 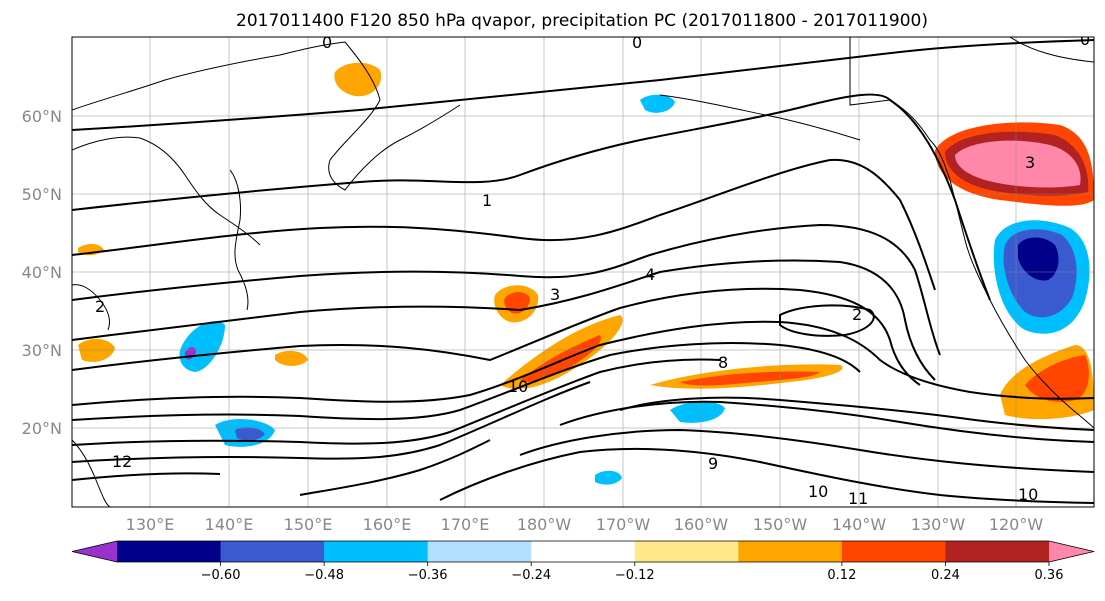 What do you see at coordinates (1071, 551) in the screenshot?
I see `colorbar-extend-max` at bounding box center [1071, 551].